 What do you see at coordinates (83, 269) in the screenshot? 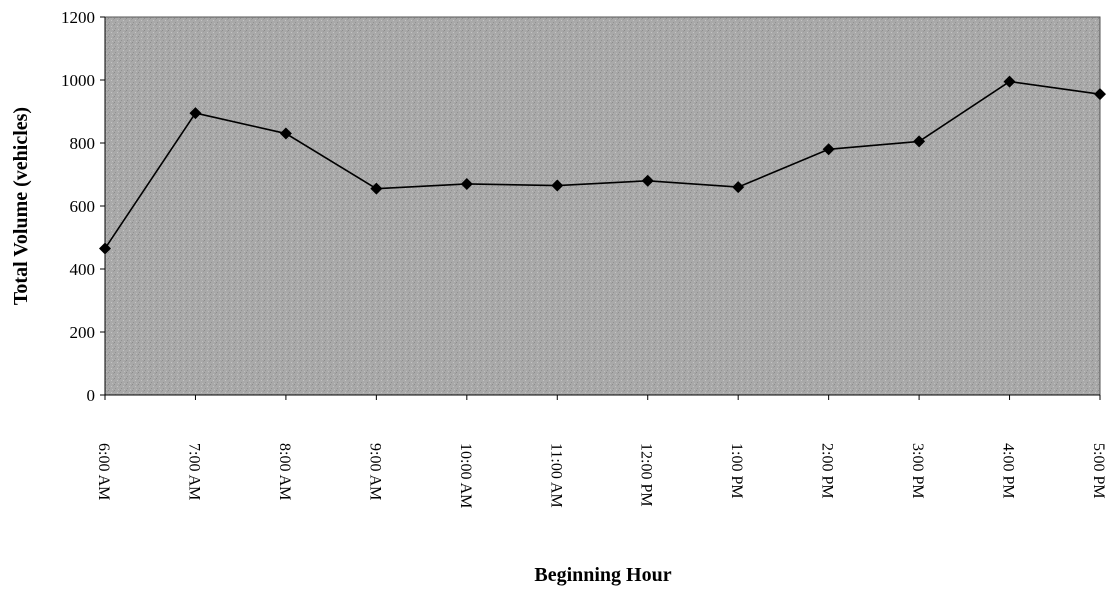
I see `y-tick-label: 400` at bounding box center [83, 269].